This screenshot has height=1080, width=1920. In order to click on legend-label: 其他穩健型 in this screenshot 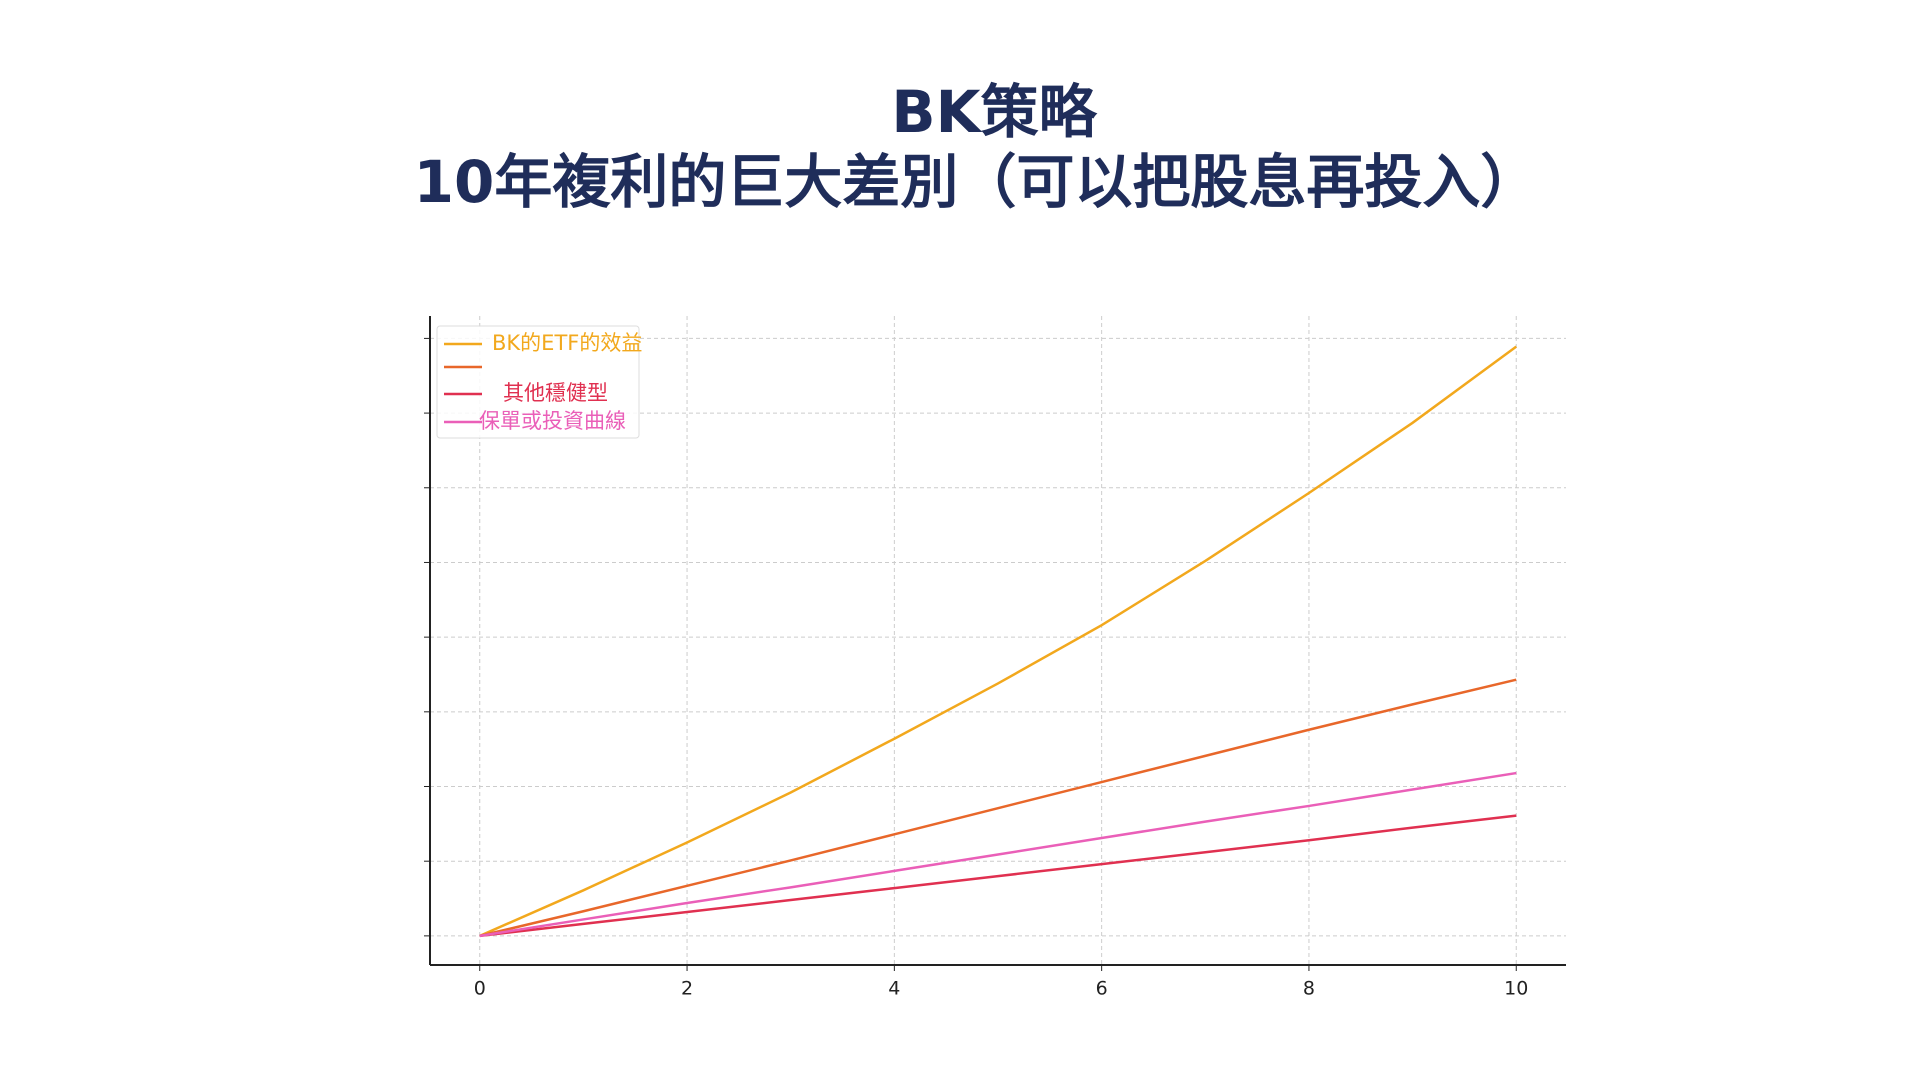, I will do `click(555, 393)`.